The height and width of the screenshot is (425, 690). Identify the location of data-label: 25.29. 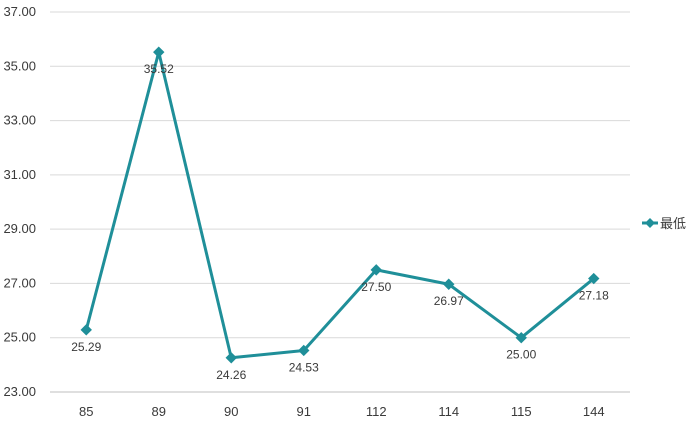
(86, 347).